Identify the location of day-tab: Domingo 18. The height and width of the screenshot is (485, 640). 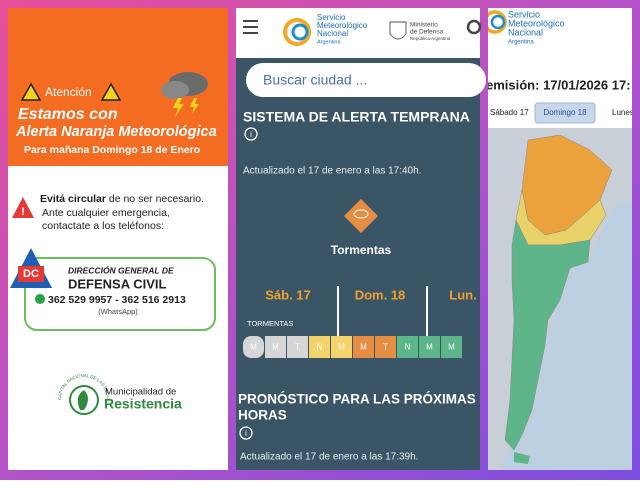
(565, 112).